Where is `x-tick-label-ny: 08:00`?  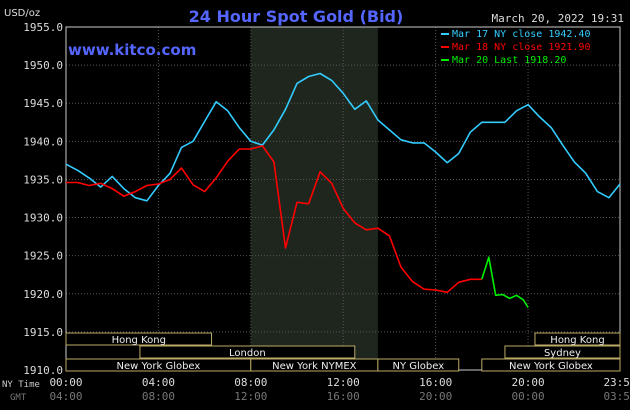
x-tick-label-ny: 08:00 is located at coordinates (250, 382).